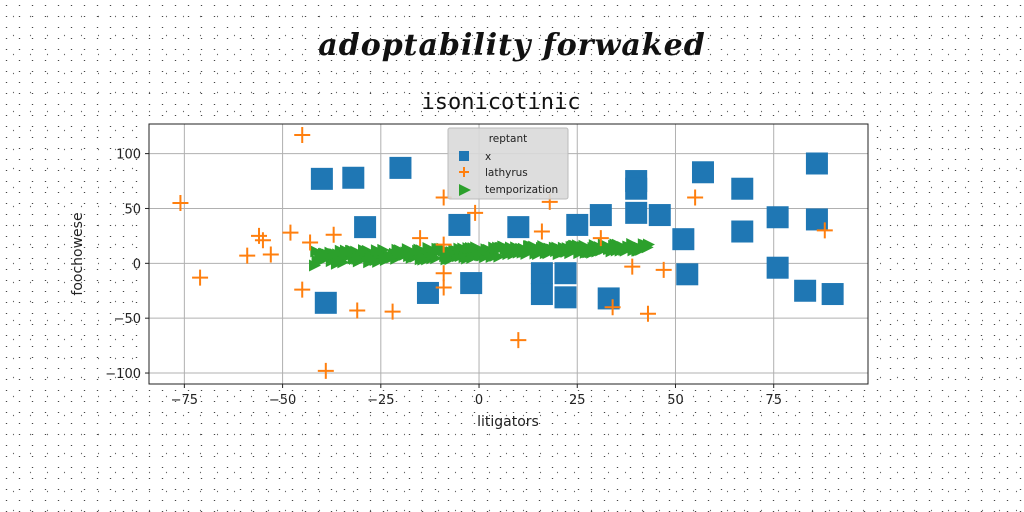  What do you see at coordinates (501, 102) in the screenshot?
I see `chart-title: isonicotinic` at bounding box center [501, 102].